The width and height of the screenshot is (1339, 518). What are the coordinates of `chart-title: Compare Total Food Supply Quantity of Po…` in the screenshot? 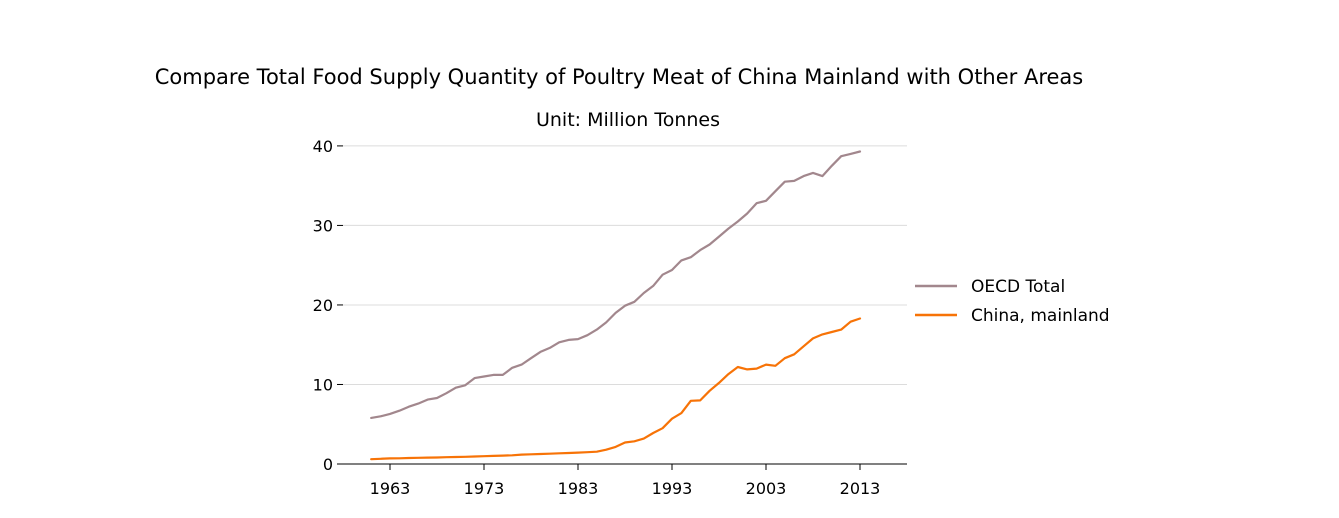 It's located at (619, 77).